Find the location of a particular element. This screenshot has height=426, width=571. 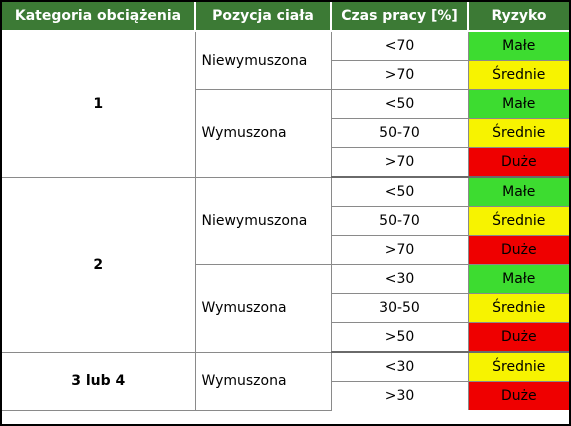

table-row: 30-50 Średnie is located at coordinates (285, 308).